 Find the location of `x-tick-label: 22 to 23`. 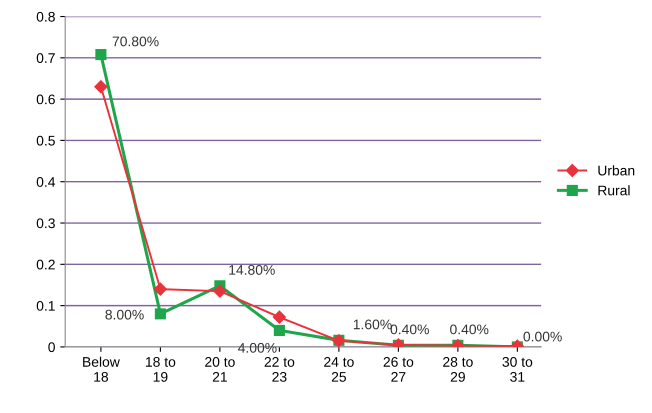

x-tick-label: 22 to 23 is located at coordinates (279, 369).